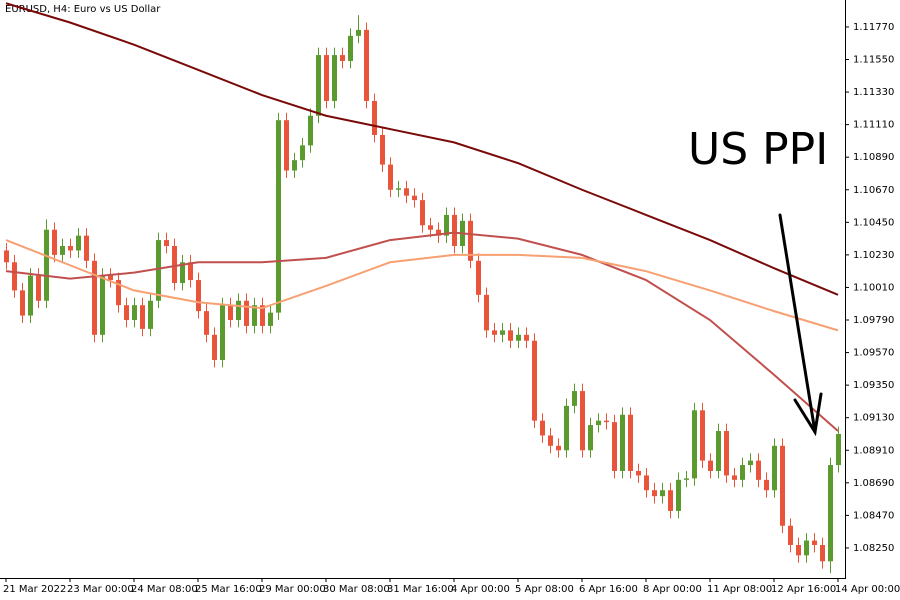 The image size is (900, 600). I want to click on x-tick-label: 5 Apr 08:00, so click(544, 589).